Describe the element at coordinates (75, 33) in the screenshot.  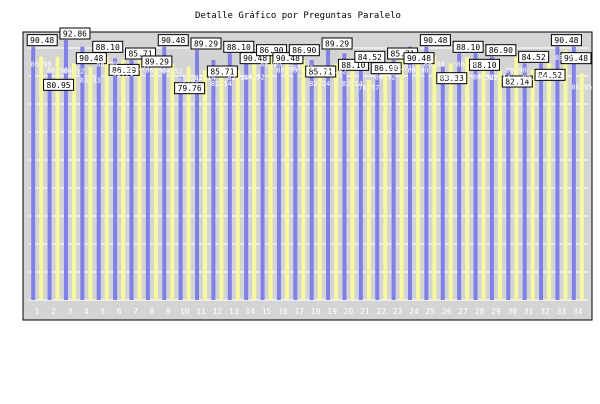
I see `data-label: 92.86` at that location.